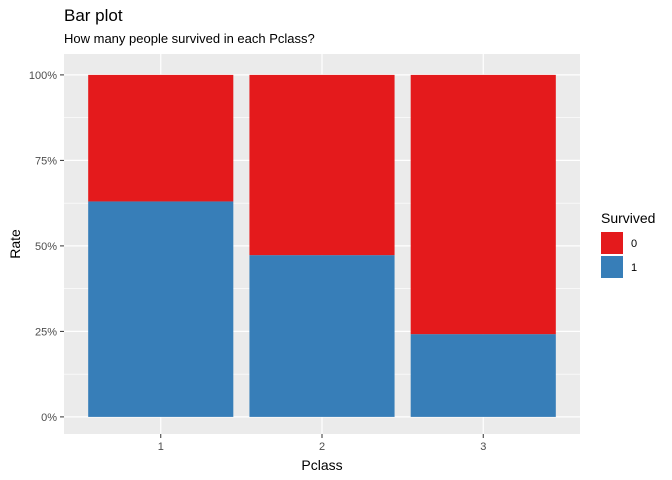 The height and width of the screenshot is (480, 672). What do you see at coordinates (322, 447) in the screenshot?
I see `x-tick-label: 2` at bounding box center [322, 447].